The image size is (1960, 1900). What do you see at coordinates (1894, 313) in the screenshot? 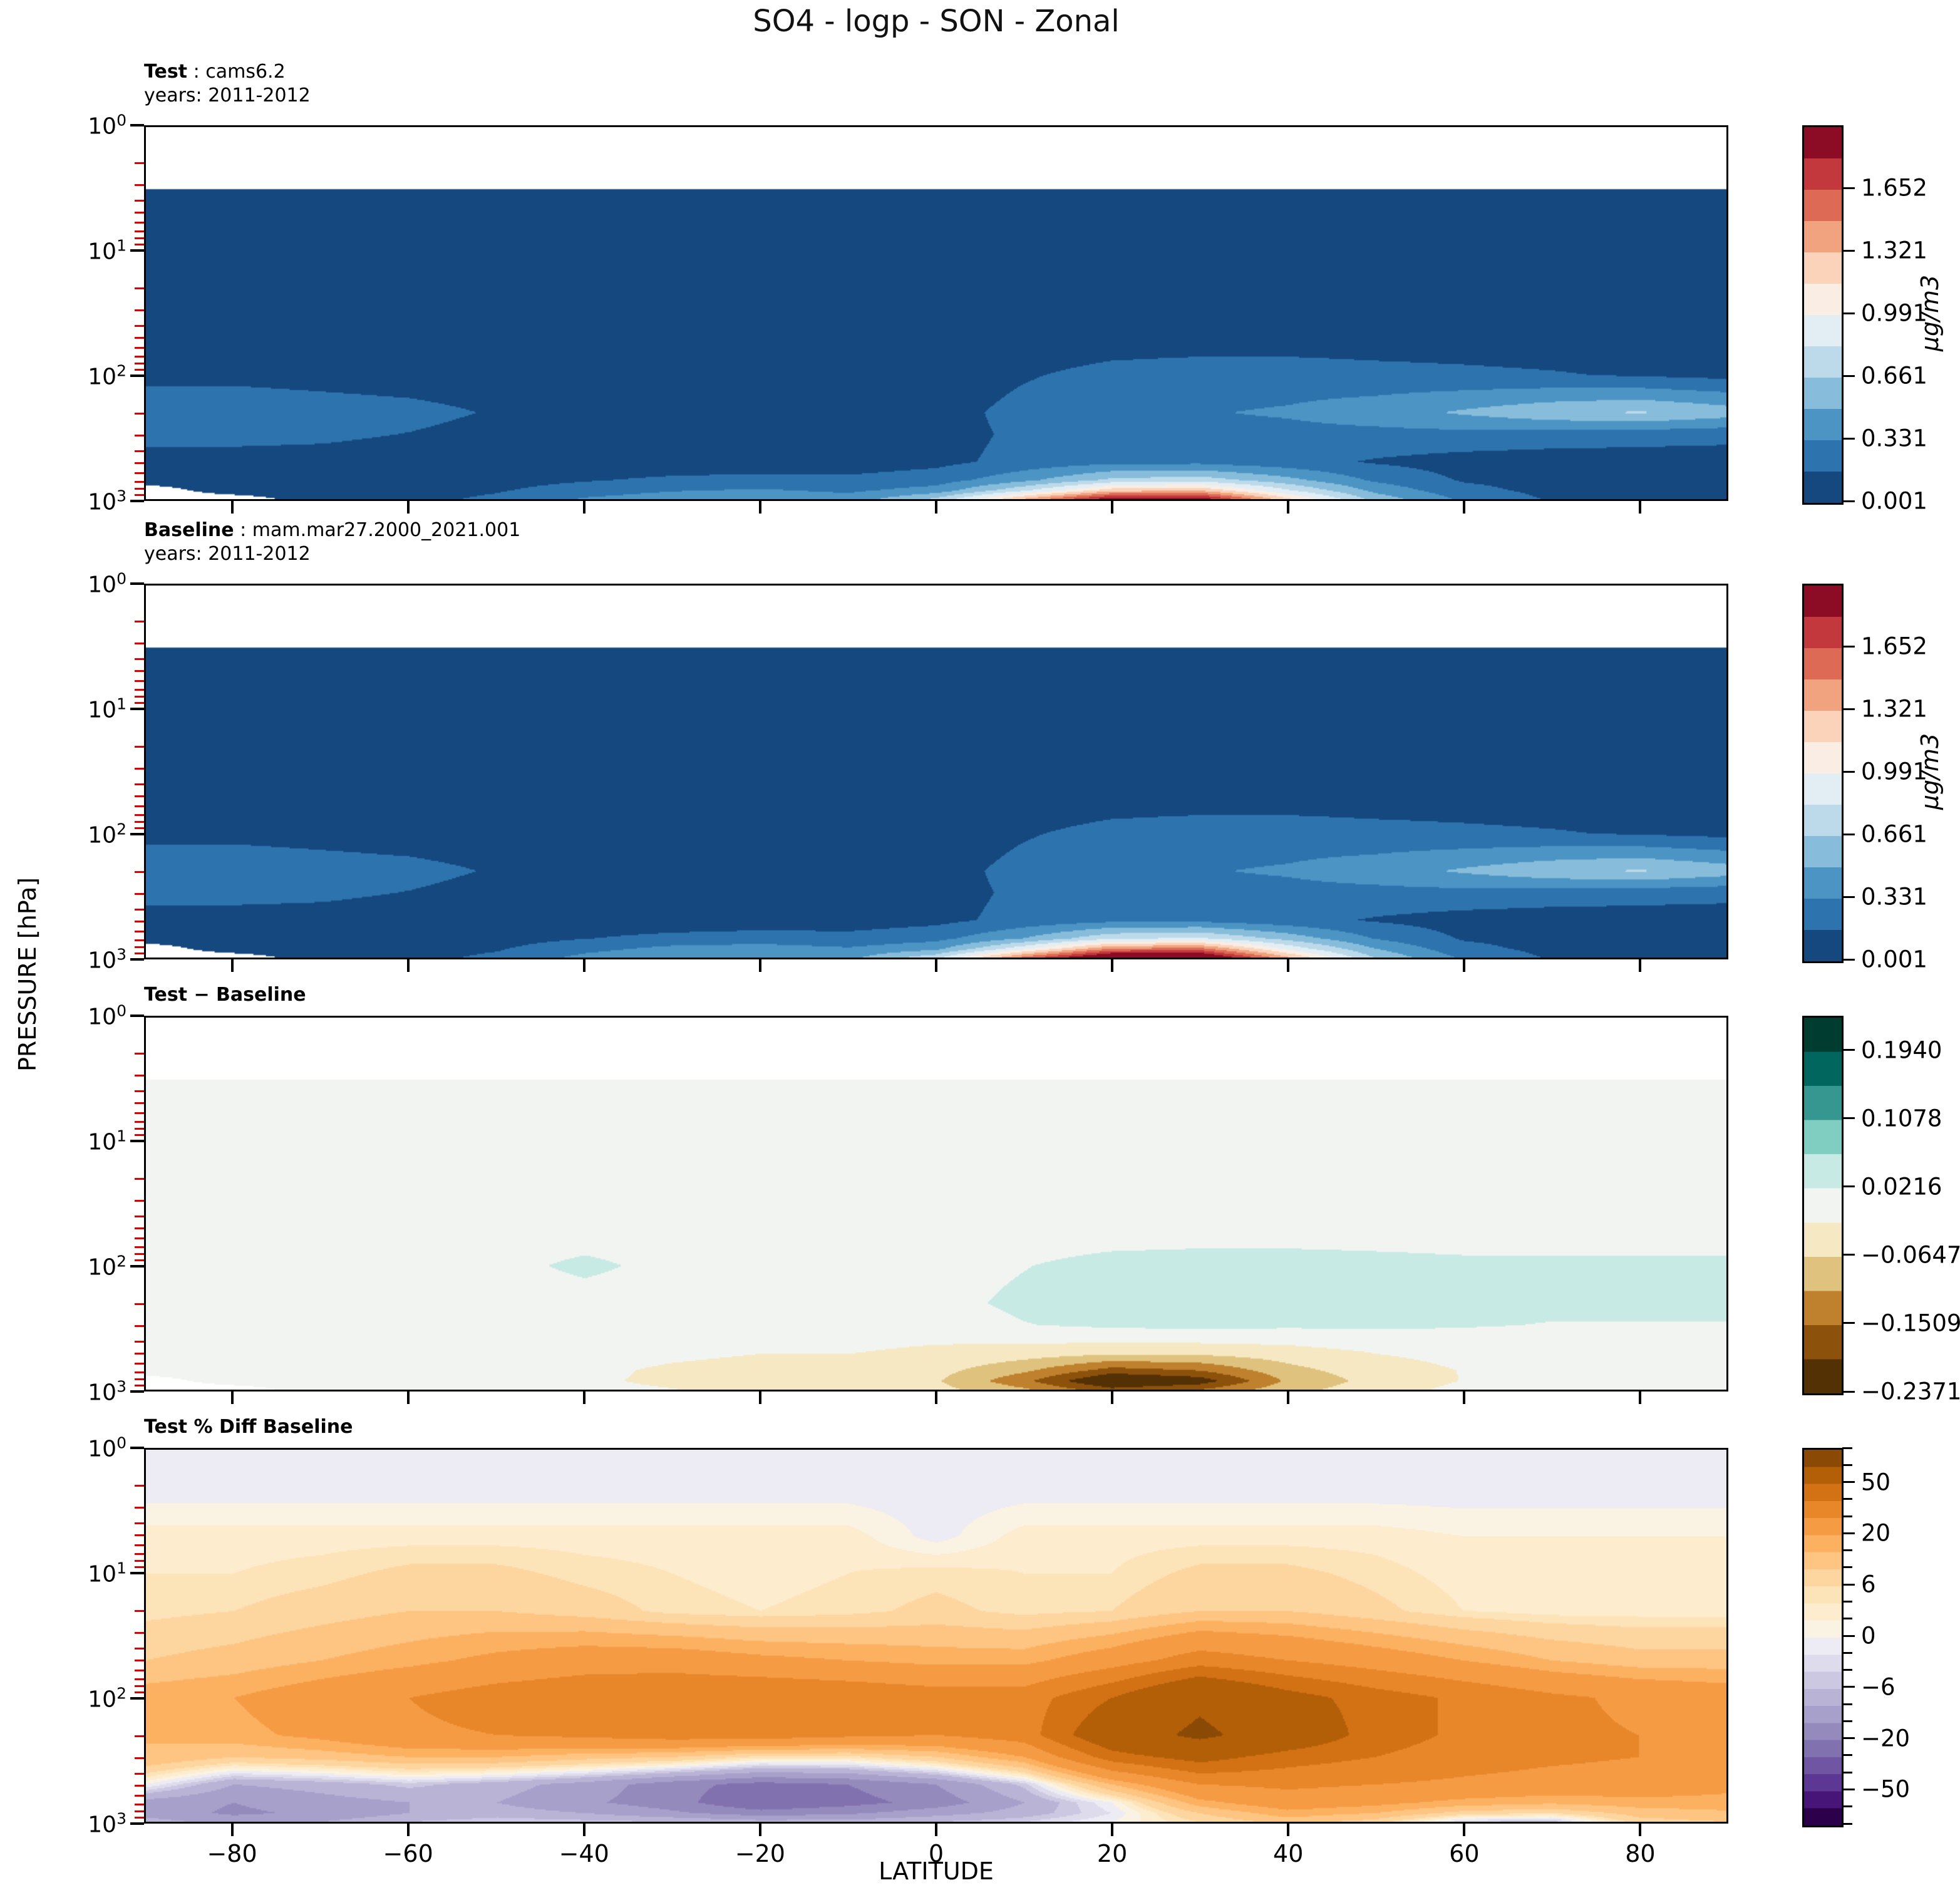
I see `colorbar-tick-label: 0.991` at bounding box center [1894, 313].